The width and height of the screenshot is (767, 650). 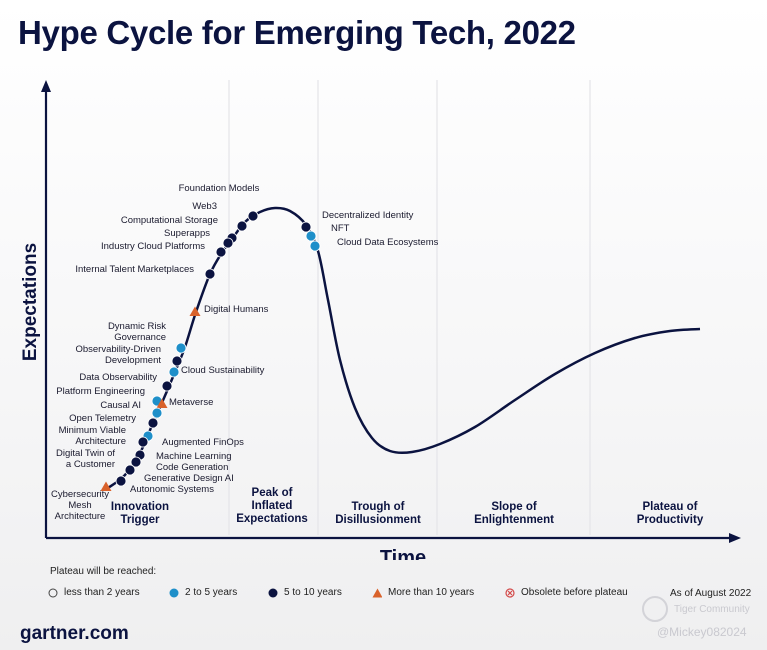 I want to click on marker-internal-talent-marketplaces, so click(x=210, y=274).